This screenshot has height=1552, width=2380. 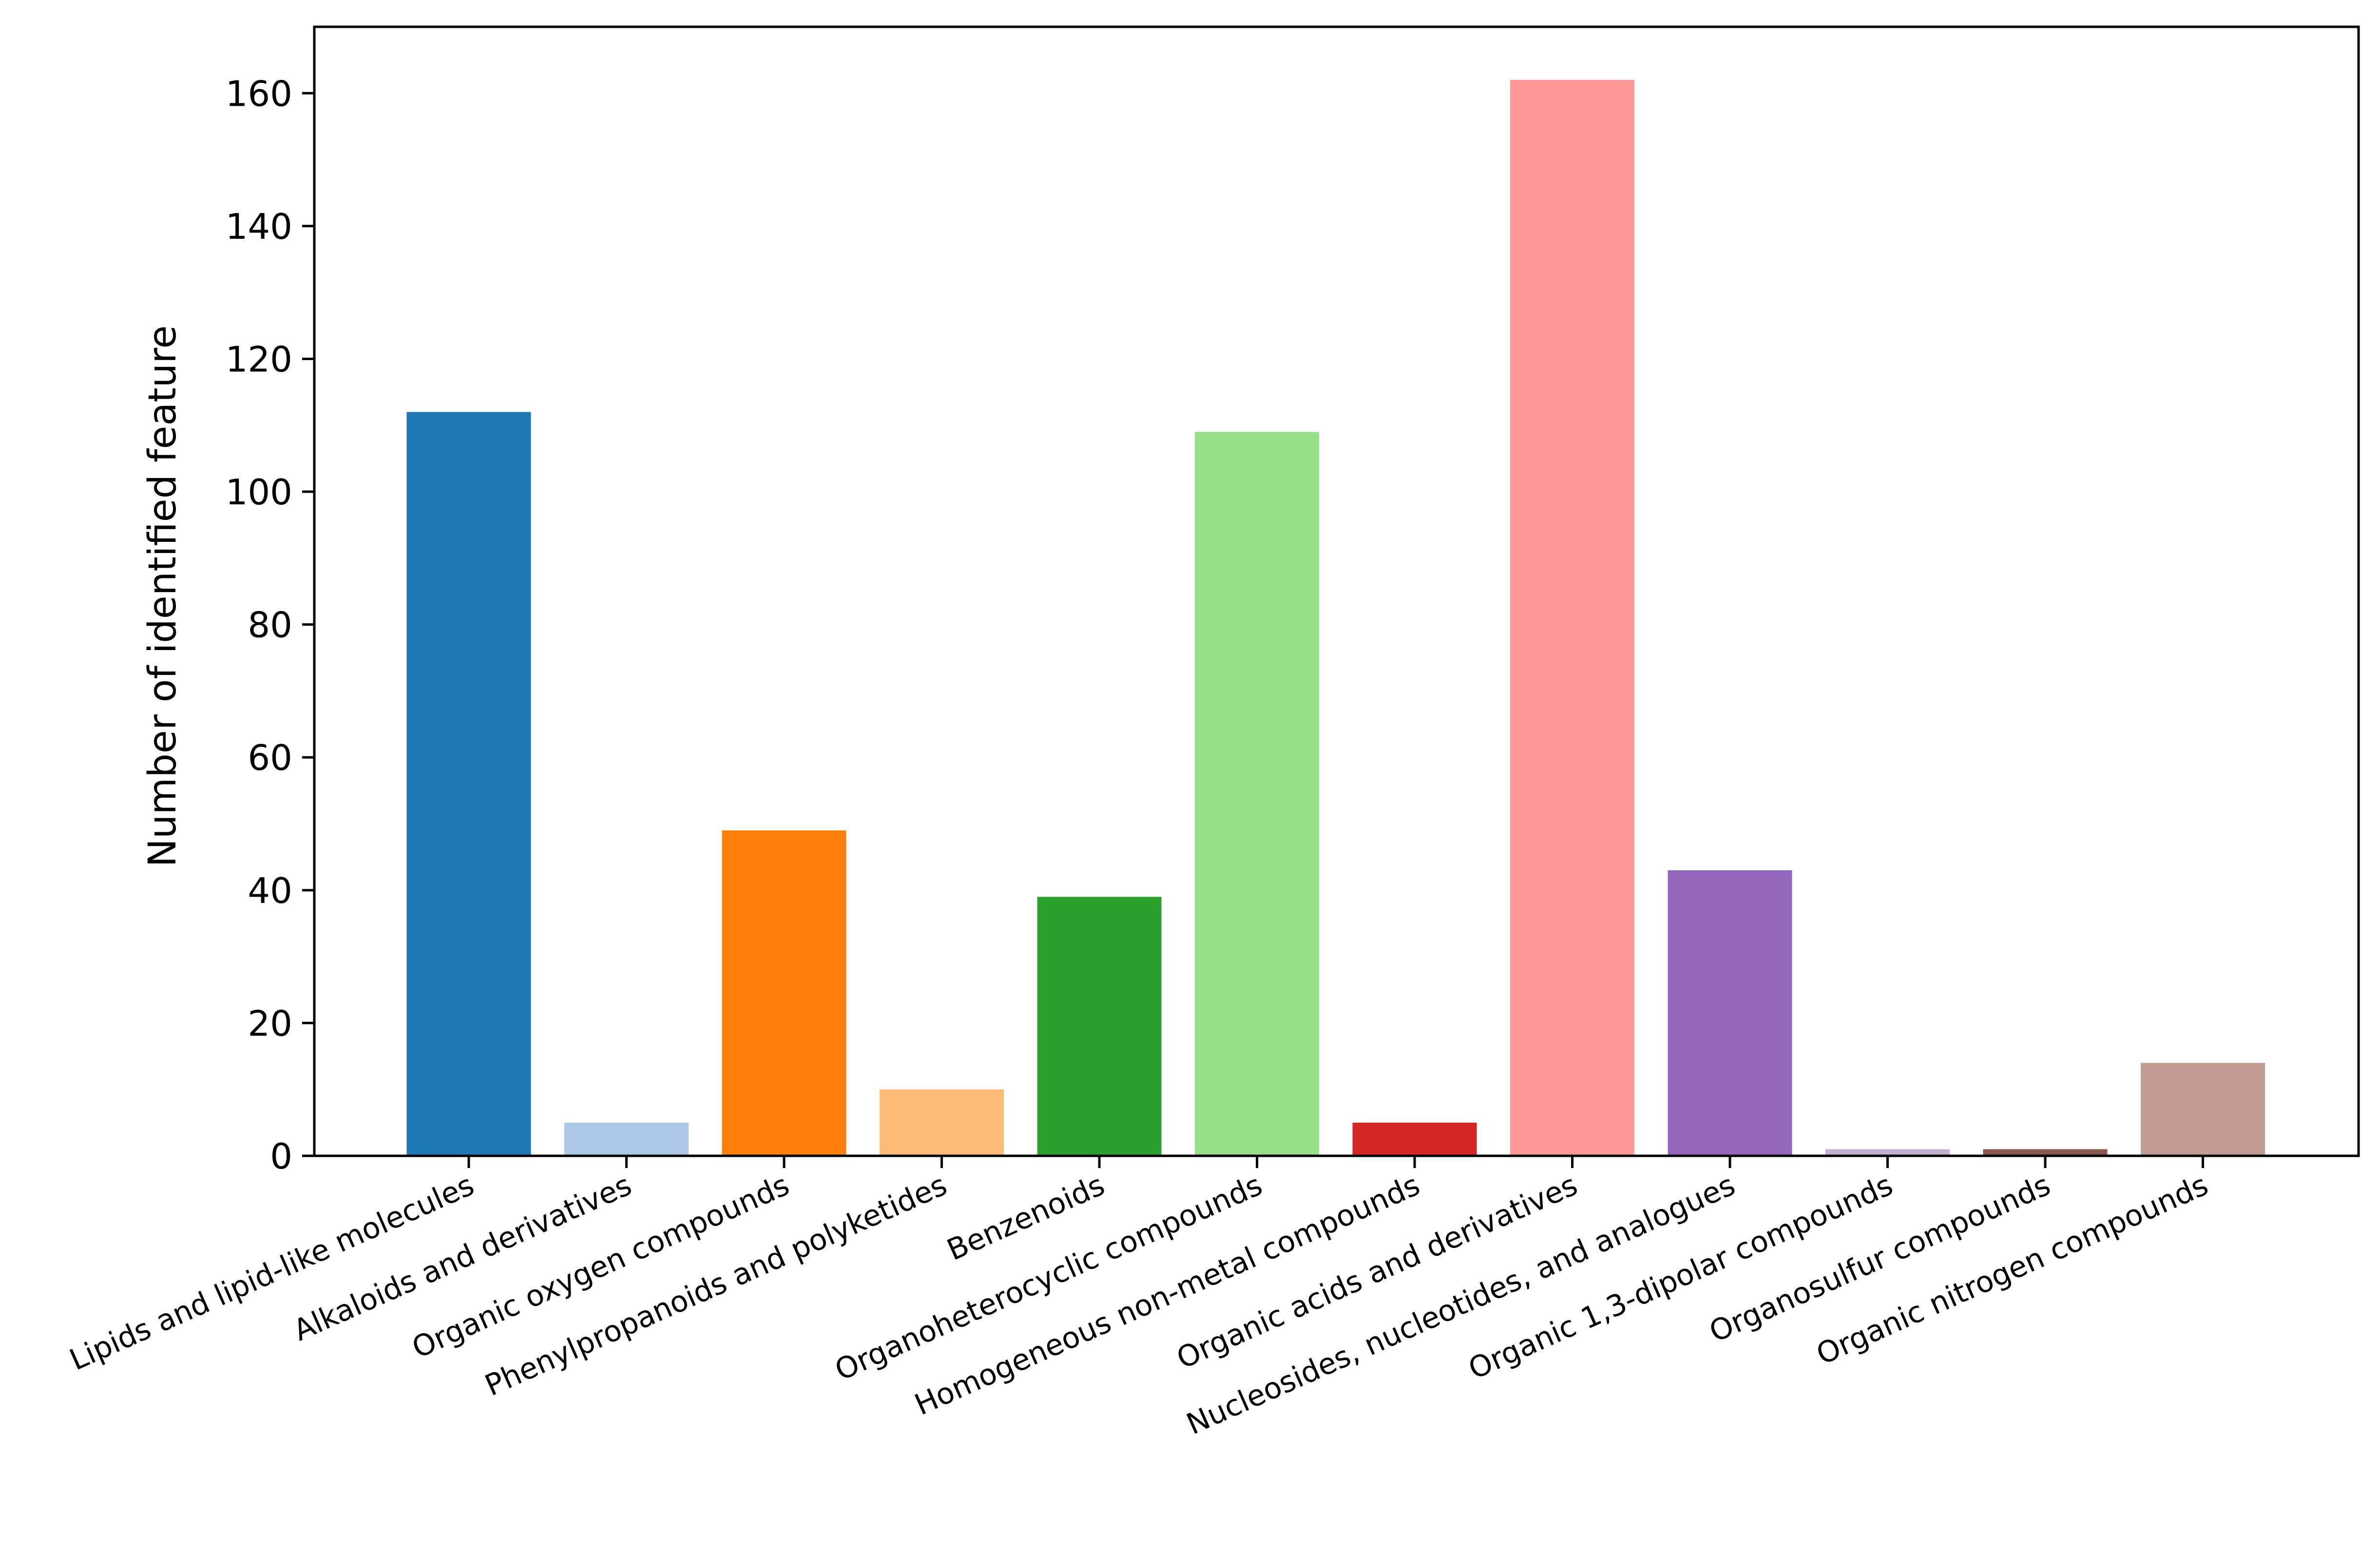 I want to click on y-tick-label: 60, so click(x=270, y=758).